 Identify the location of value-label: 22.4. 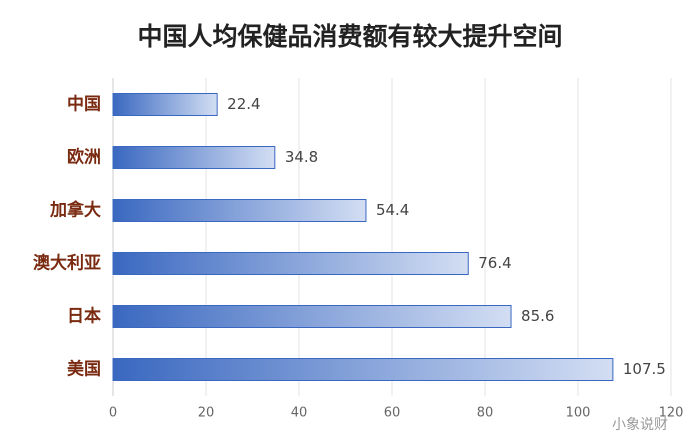
(243, 104).